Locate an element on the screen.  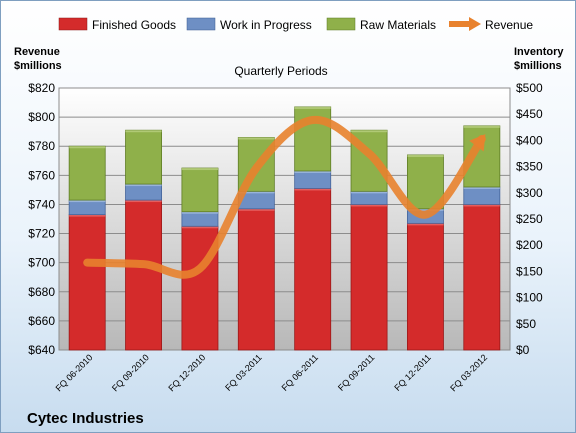
legend-label-finished-goods: Finished Goods is located at coordinates (134, 25).